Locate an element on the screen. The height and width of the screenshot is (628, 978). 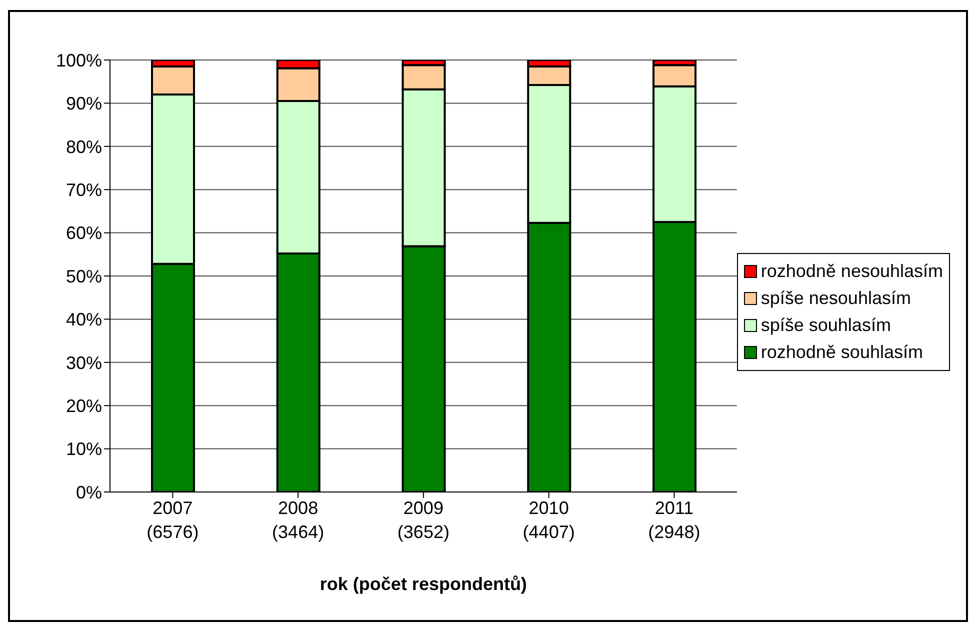
y-tick-label: 70% is located at coordinates (84, 190).